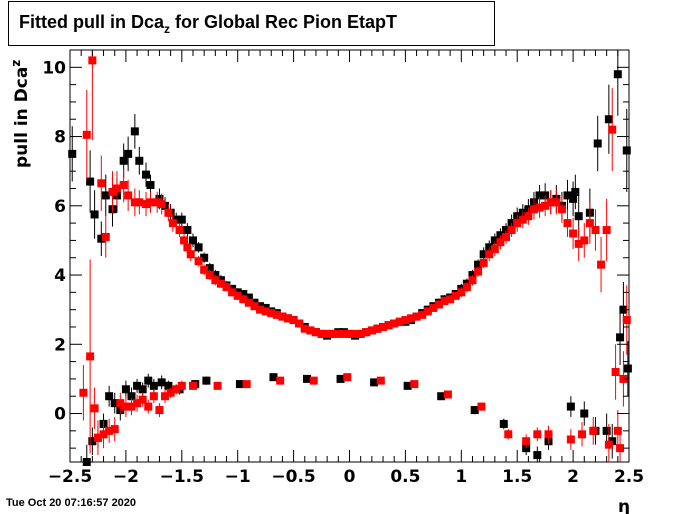 This screenshot has height=514, width=700. Describe the element at coordinates (624, 505) in the screenshot. I see `x-axis-title: η` at that location.